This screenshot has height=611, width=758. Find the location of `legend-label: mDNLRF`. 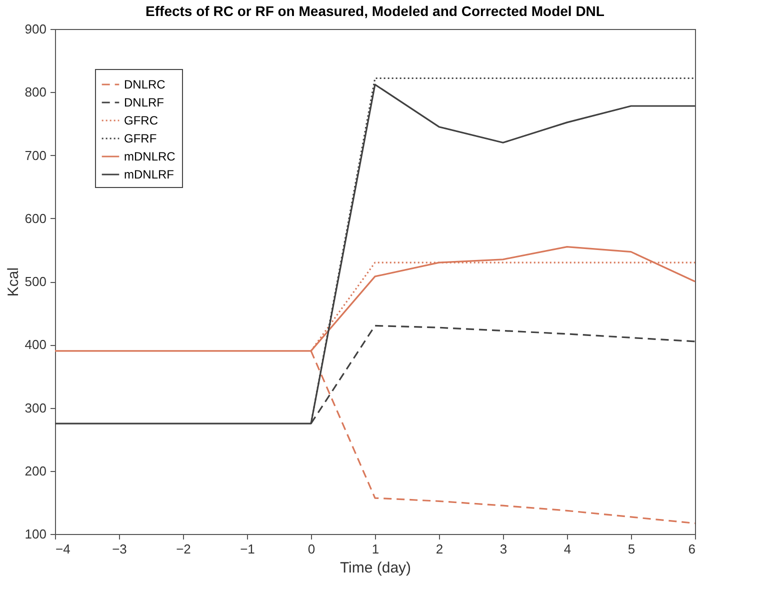

legend-label: mDNLRF is located at coordinates (149, 175).